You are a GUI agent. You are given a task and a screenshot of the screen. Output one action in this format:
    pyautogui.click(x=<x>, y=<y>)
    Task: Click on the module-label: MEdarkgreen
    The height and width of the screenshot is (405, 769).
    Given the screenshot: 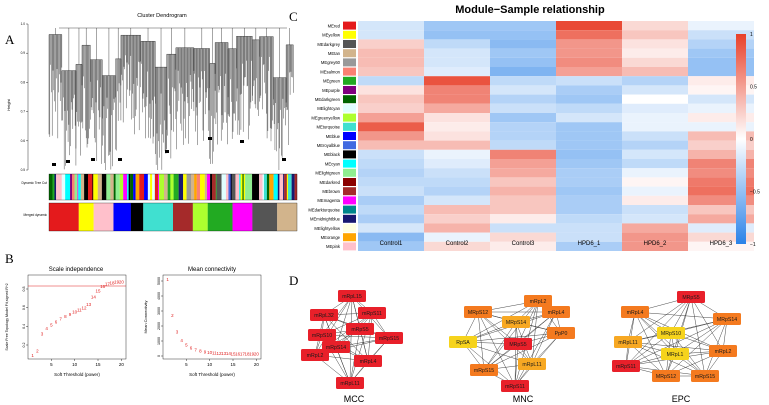 What is the action you would take?
    pyautogui.click(x=328, y=99)
    